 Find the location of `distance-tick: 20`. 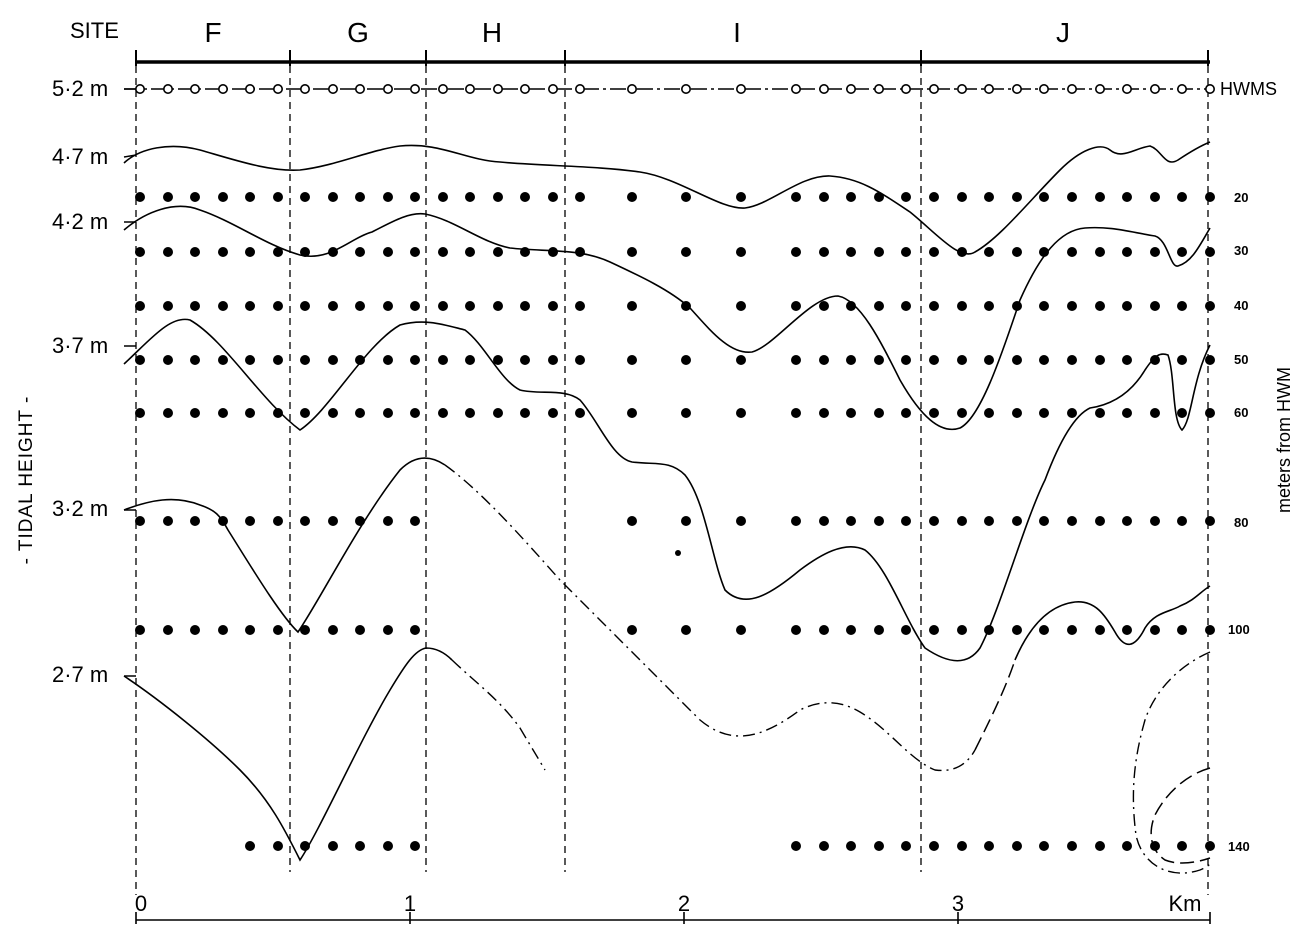

distance-tick: 20 is located at coordinates (1241, 197).